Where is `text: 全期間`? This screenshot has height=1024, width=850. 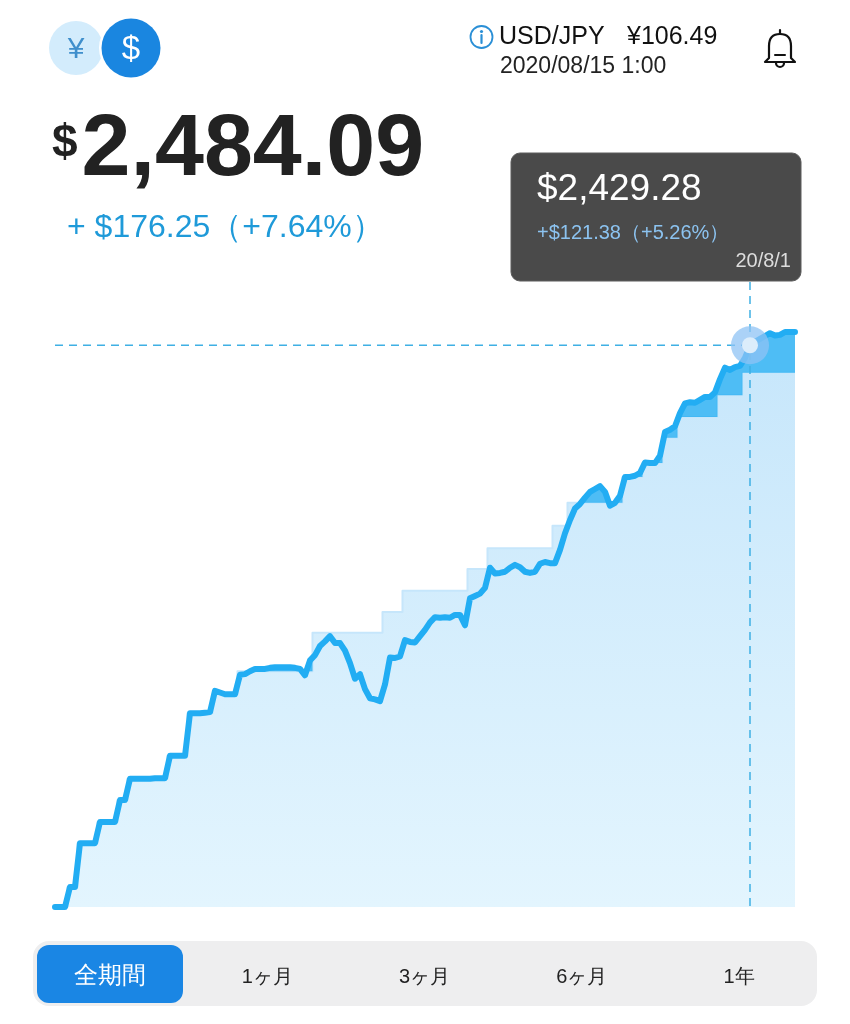
text: 全期間 is located at coordinates (110, 974).